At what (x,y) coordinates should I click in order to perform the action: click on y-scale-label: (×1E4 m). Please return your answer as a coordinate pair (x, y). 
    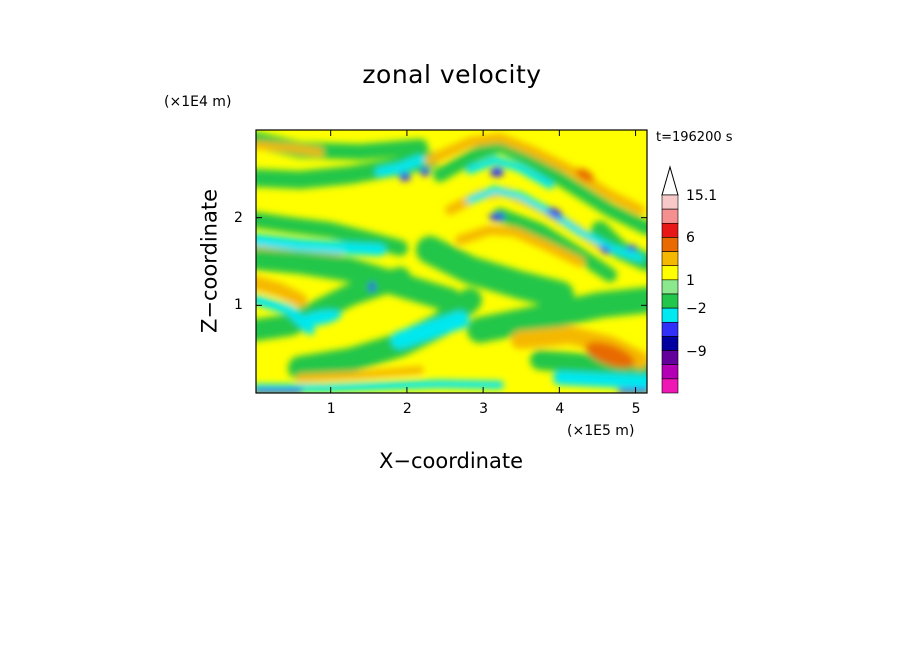
    Looking at the image, I should click on (198, 102).